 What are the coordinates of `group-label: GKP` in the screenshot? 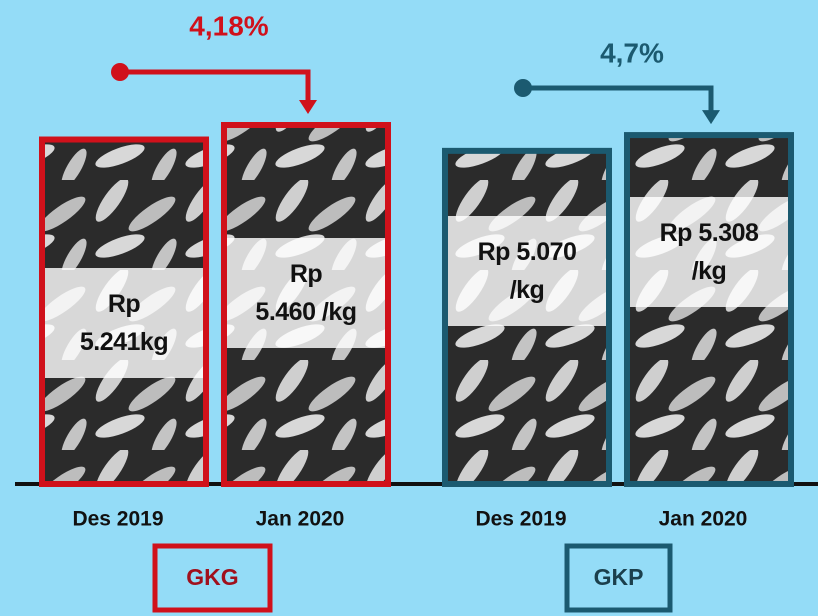 It's located at (619, 577).